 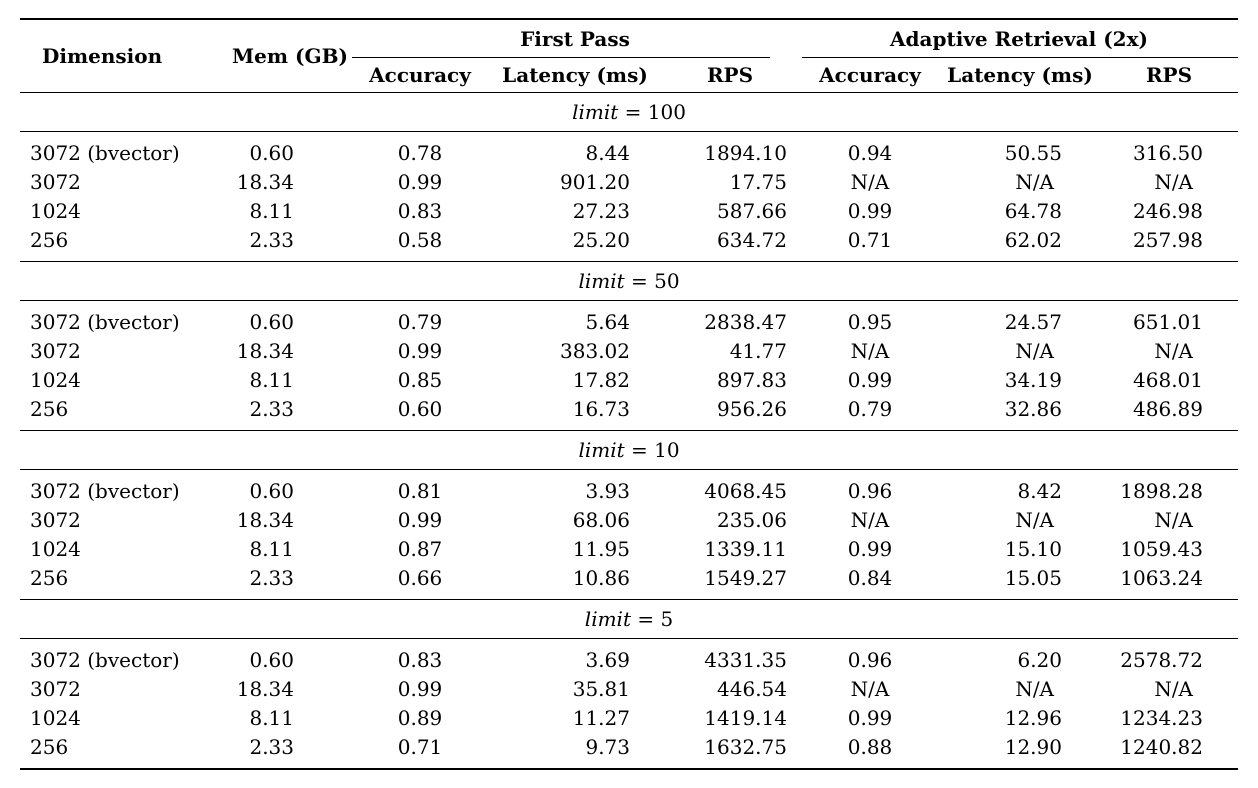 What do you see at coordinates (629, 519) in the screenshot?
I see `table-row: 3072 18.34 0.99 68.06 235.06 N/A N/A N/A` at bounding box center [629, 519].